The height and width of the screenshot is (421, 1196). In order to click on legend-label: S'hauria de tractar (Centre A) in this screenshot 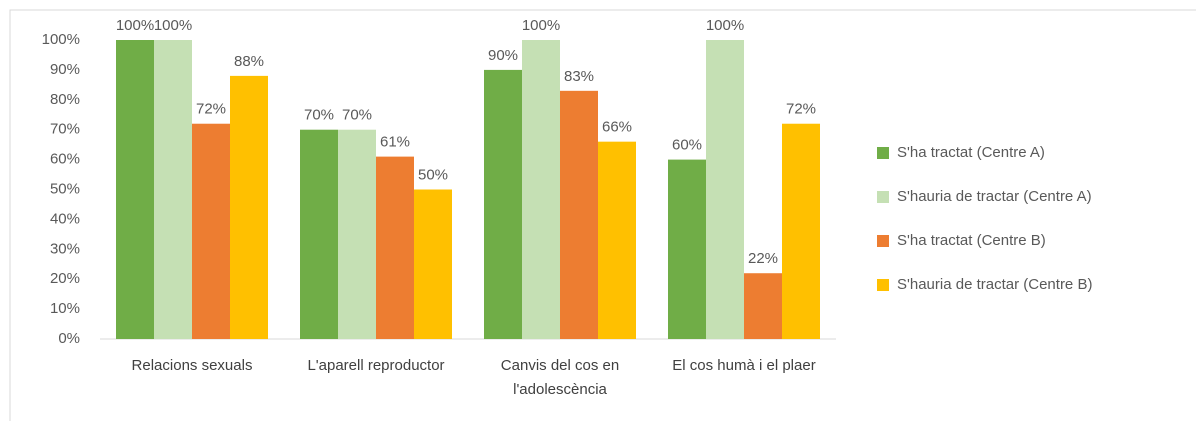, I will do `click(994, 196)`.